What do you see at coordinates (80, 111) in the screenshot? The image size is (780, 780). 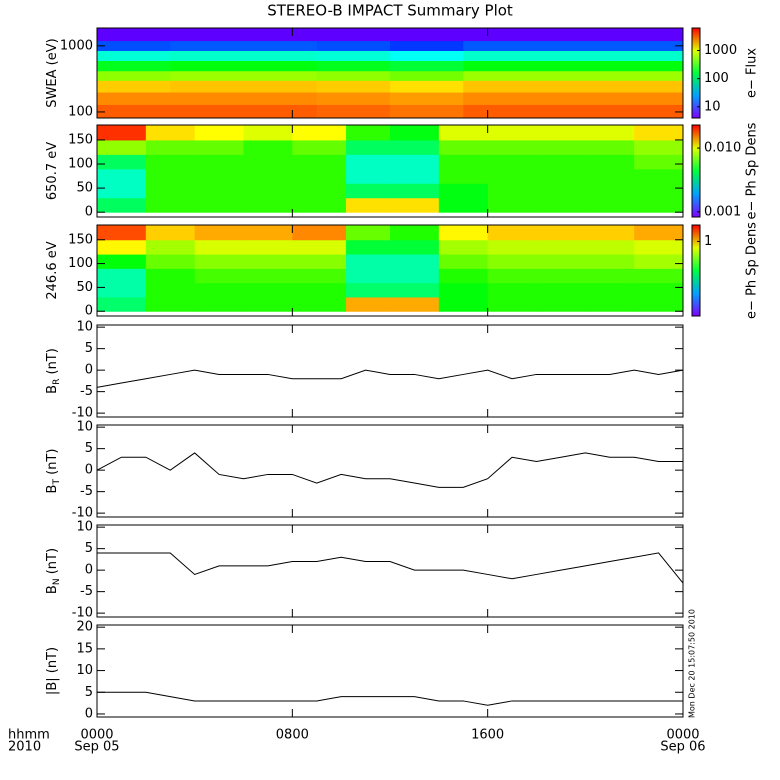 I see `y-tick-label: 100` at bounding box center [80, 111].